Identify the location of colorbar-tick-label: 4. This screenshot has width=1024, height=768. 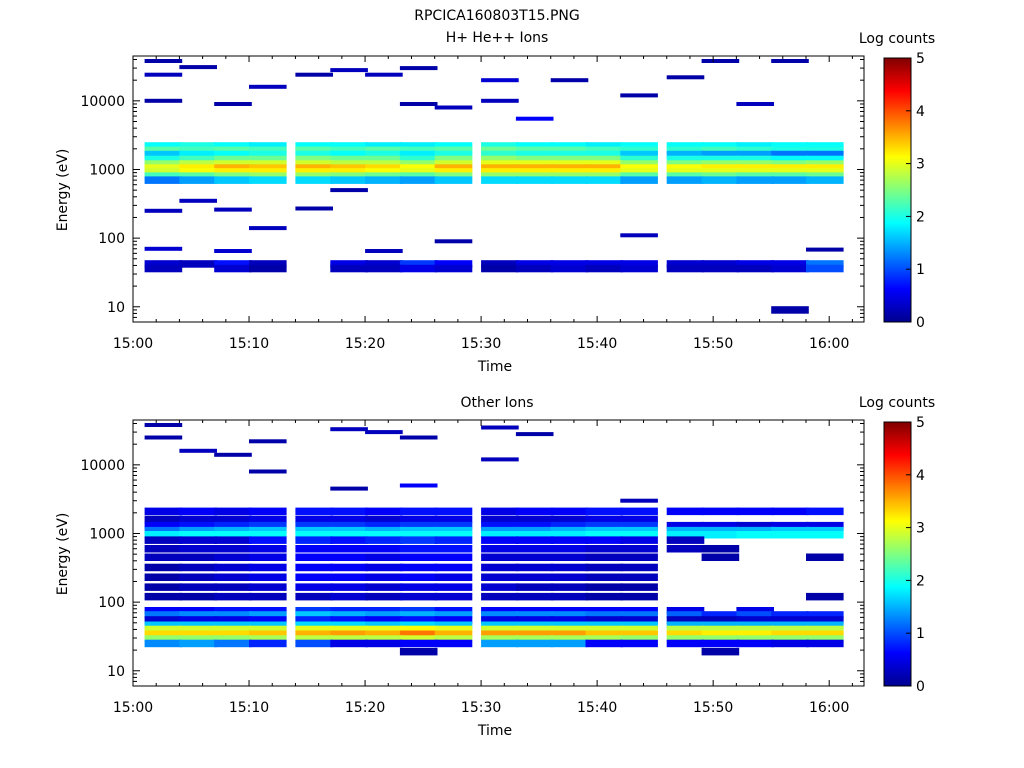
(920, 112).